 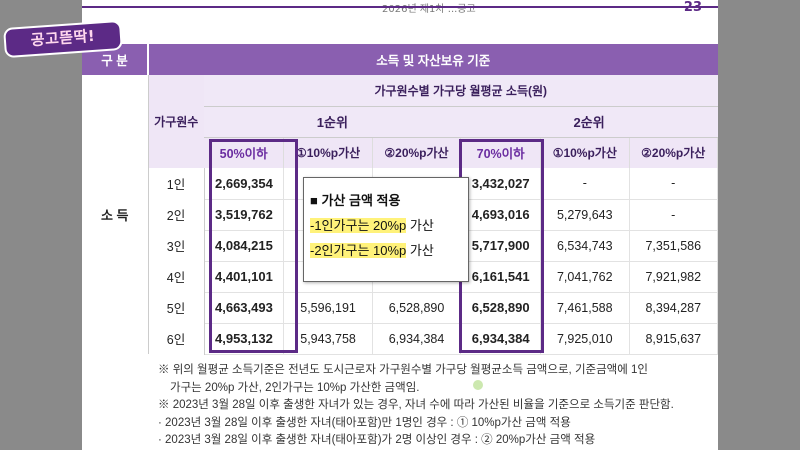 I want to click on header-main: 소득 및 자산보유 기준, so click(x=433, y=59).